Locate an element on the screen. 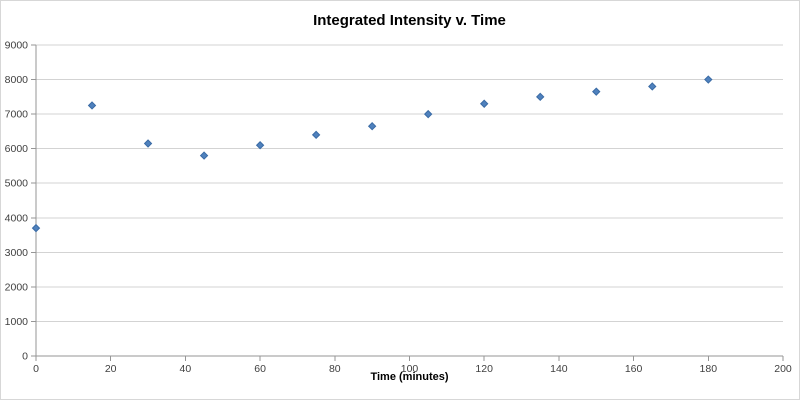 Image resolution: width=800 pixels, height=400 pixels. y-tick-label: 6000 is located at coordinates (17, 149).